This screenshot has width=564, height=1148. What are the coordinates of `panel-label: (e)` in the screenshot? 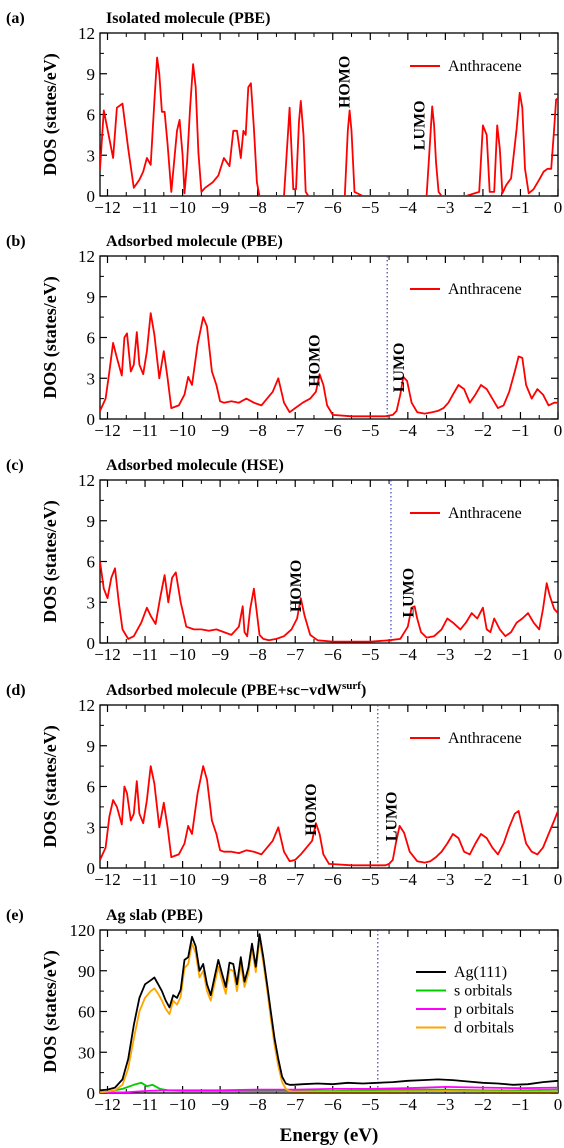 It's located at (15, 915).